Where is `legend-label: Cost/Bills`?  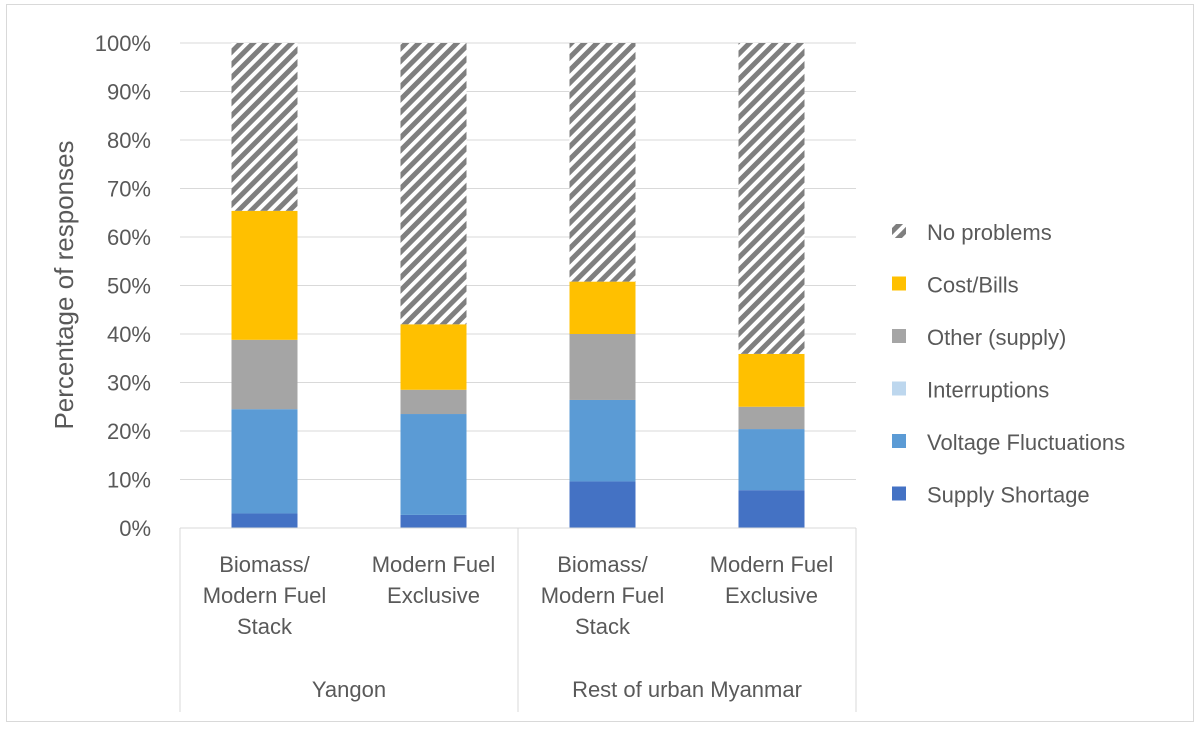
legend-label: Cost/Bills is located at coordinates (973, 285).